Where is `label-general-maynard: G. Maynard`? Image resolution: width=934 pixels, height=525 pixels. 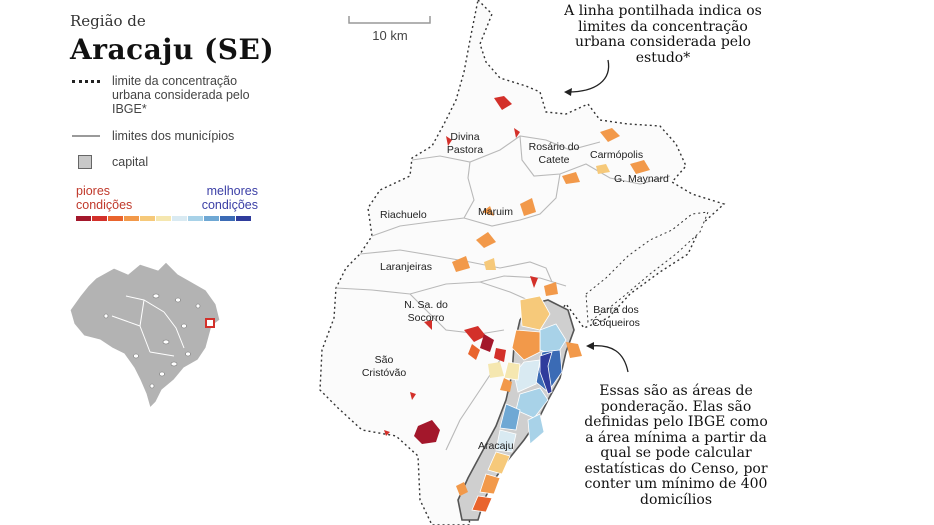
label-general-maynard: G. Maynard is located at coordinates (641, 179).